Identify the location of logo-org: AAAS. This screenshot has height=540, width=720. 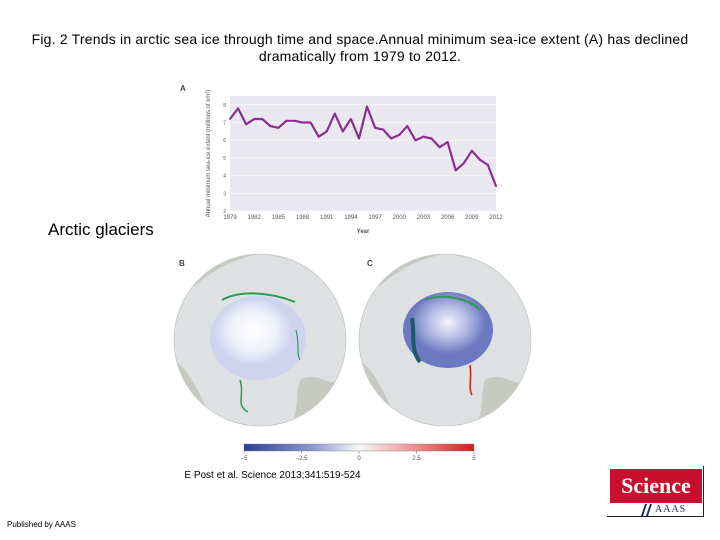
(671, 509).